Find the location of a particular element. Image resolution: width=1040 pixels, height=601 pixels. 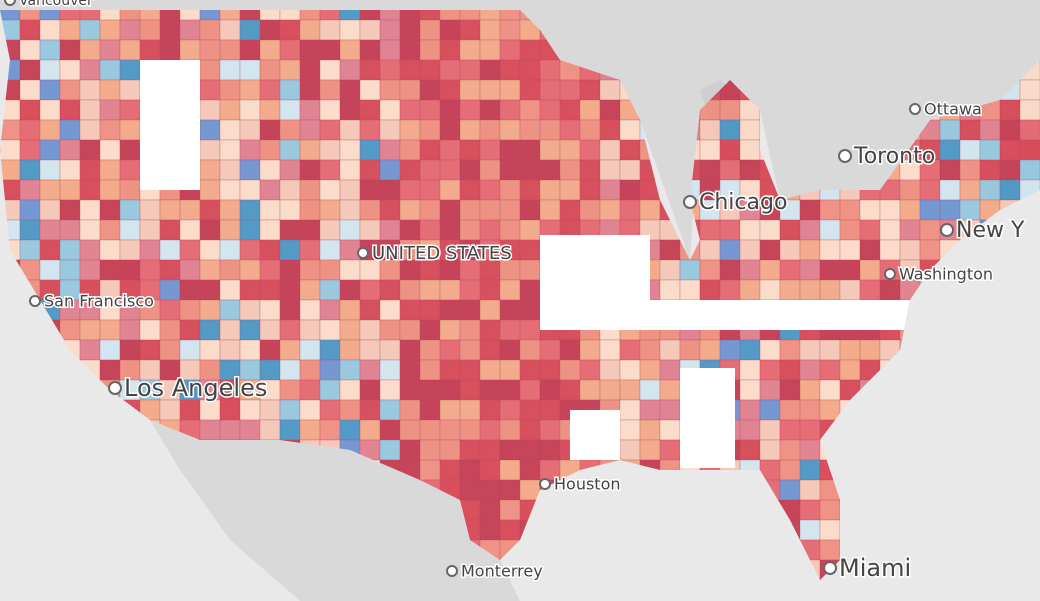

city-label: Chicago is located at coordinates (743, 202).